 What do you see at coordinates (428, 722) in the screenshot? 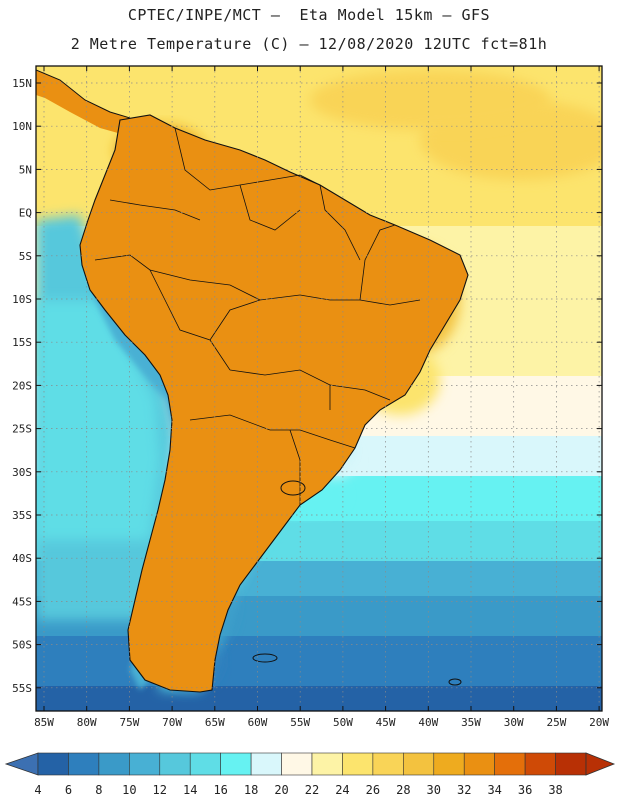
I see `lon-label: 40W` at bounding box center [428, 722].